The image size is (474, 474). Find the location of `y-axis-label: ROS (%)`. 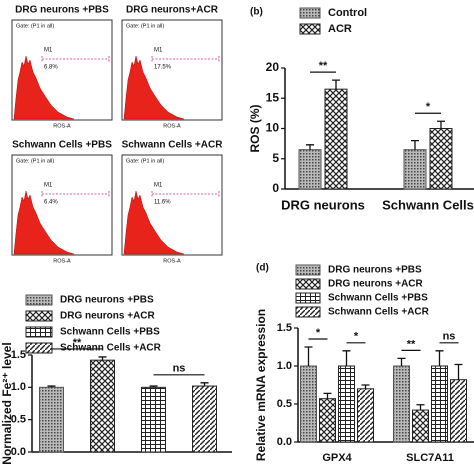

y-axis-label: ROS (%) is located at coordinates (255, 128).